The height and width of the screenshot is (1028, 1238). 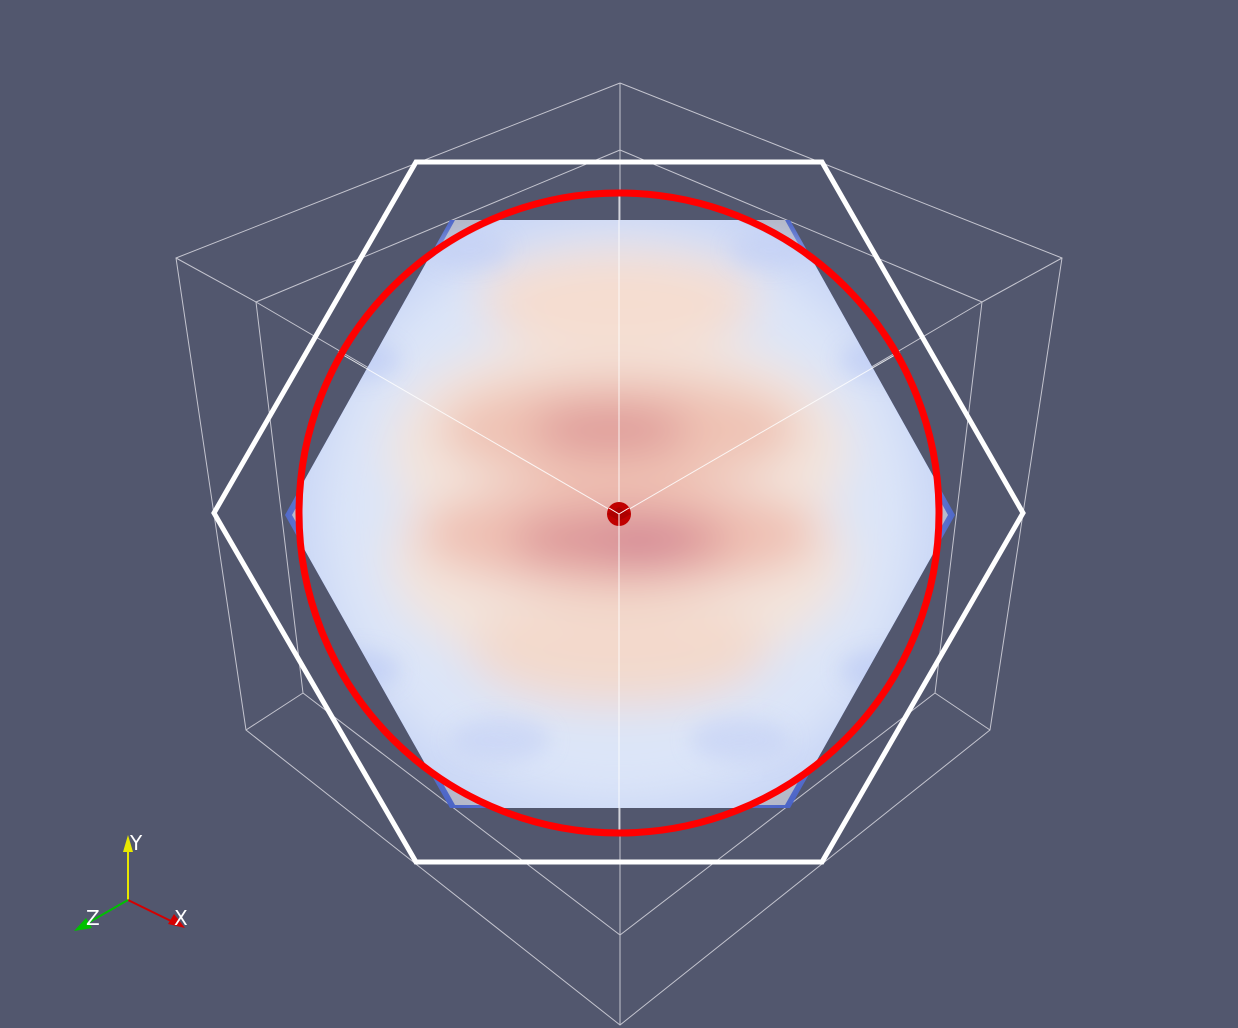 I want to click on z-axis-line, so click(x=107, y=912).